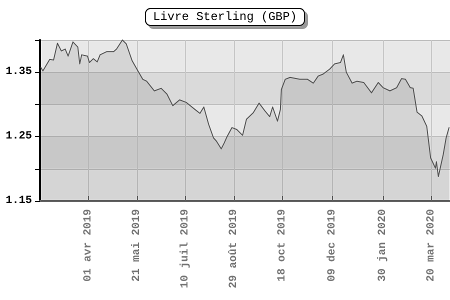  I want to click on y-tick-label: 1.35, so click(19, 72).